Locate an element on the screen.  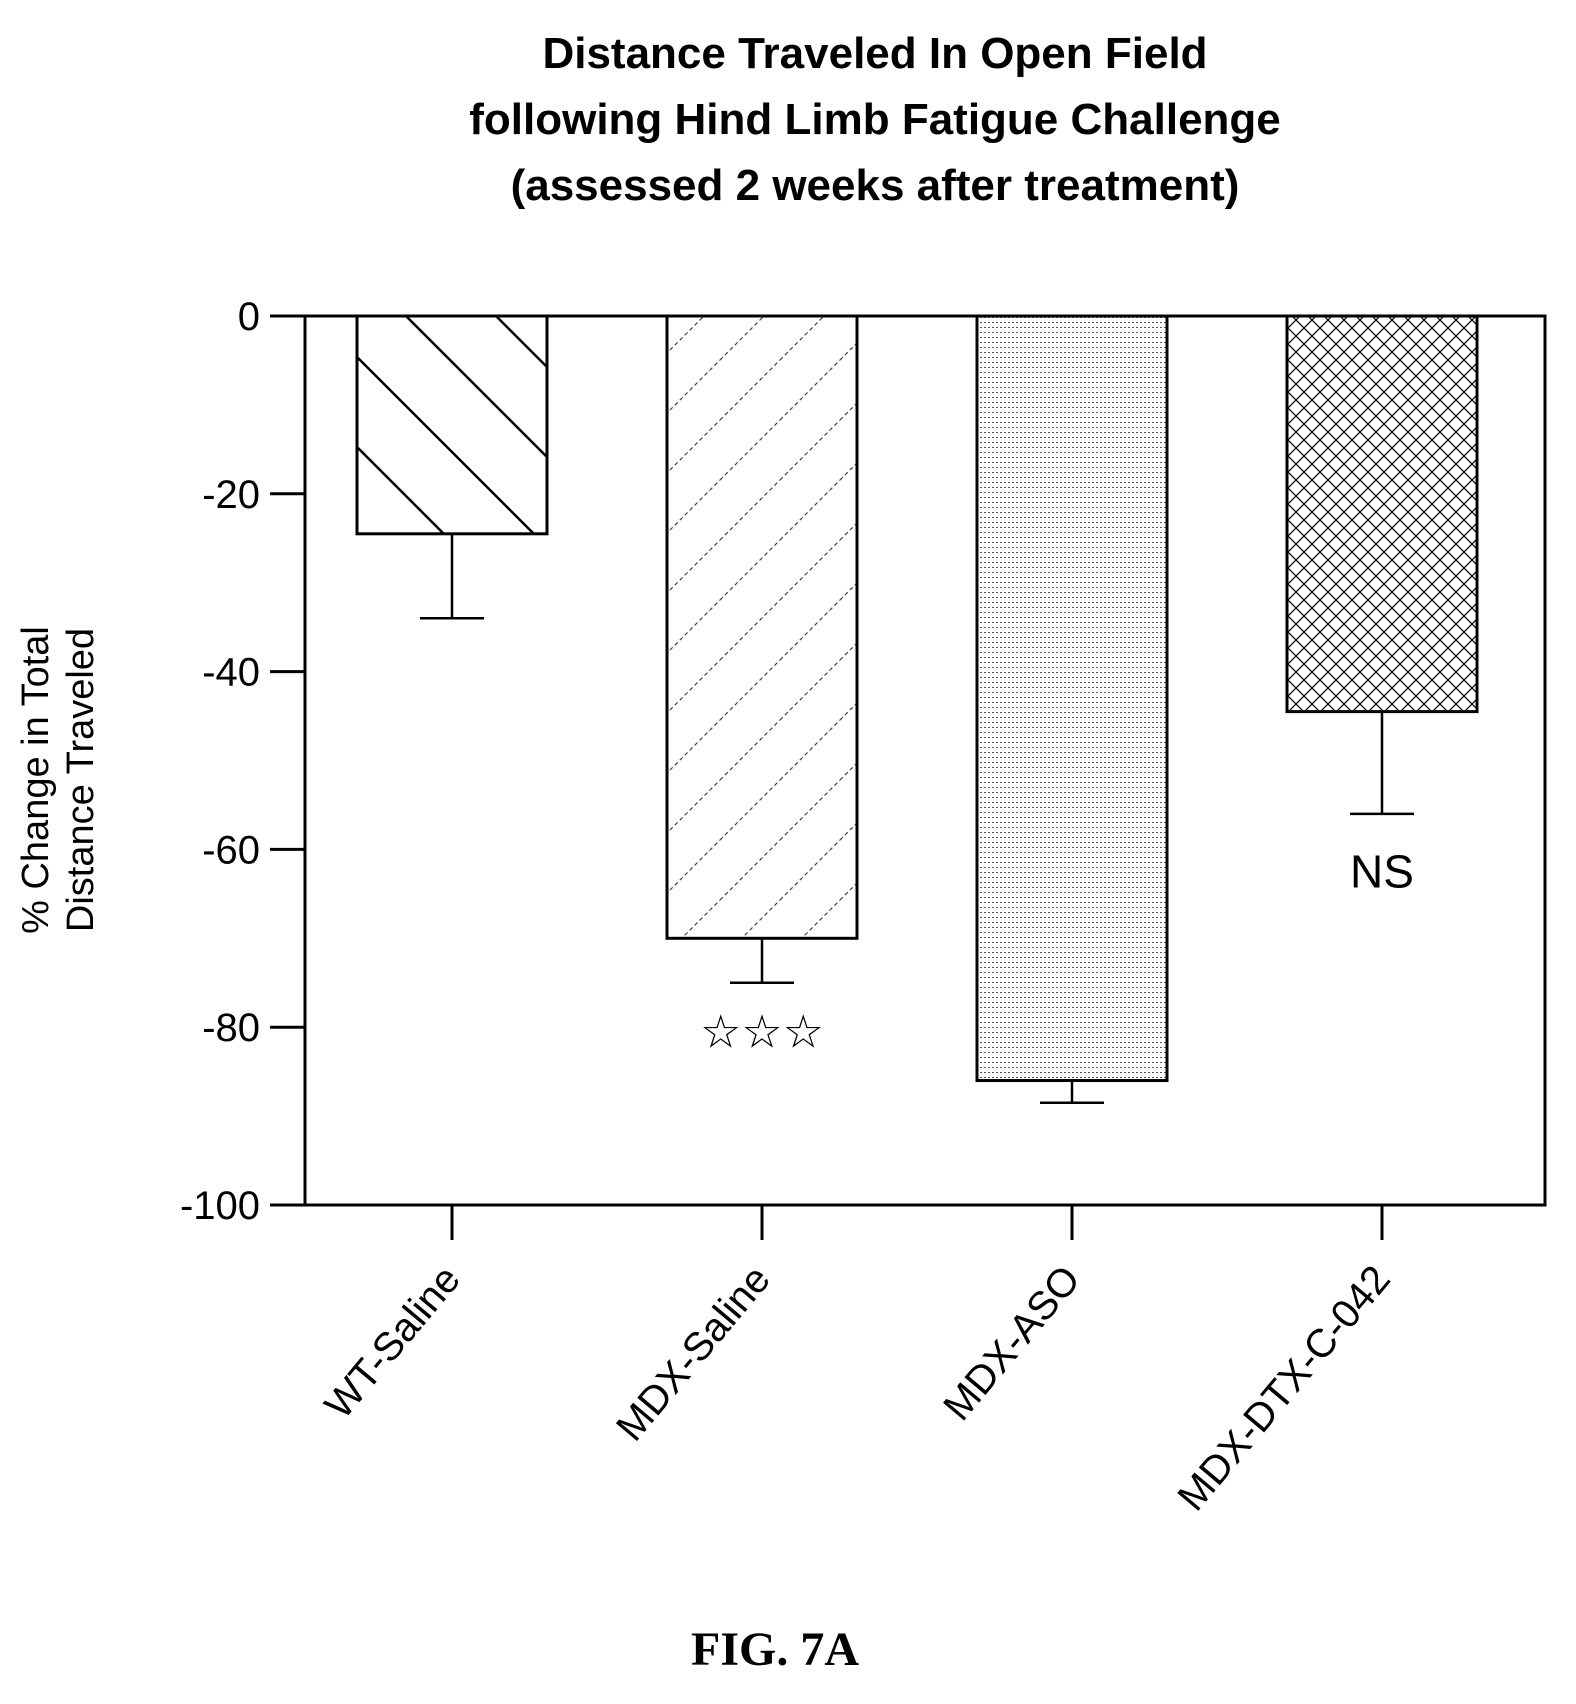
x-tick-label: MDX-Saline is located at coordinates (693, 1354).